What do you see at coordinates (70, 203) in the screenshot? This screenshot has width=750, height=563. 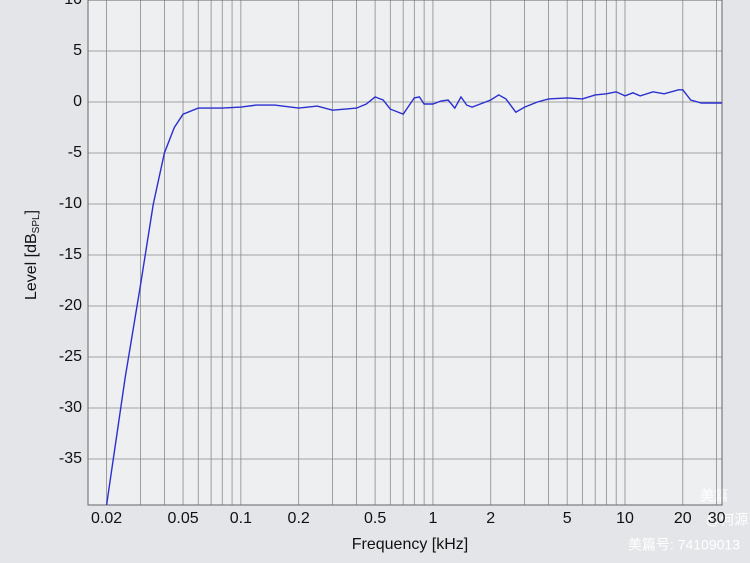 I see `y-tick-label: -10` at bounding box center [70, 203].